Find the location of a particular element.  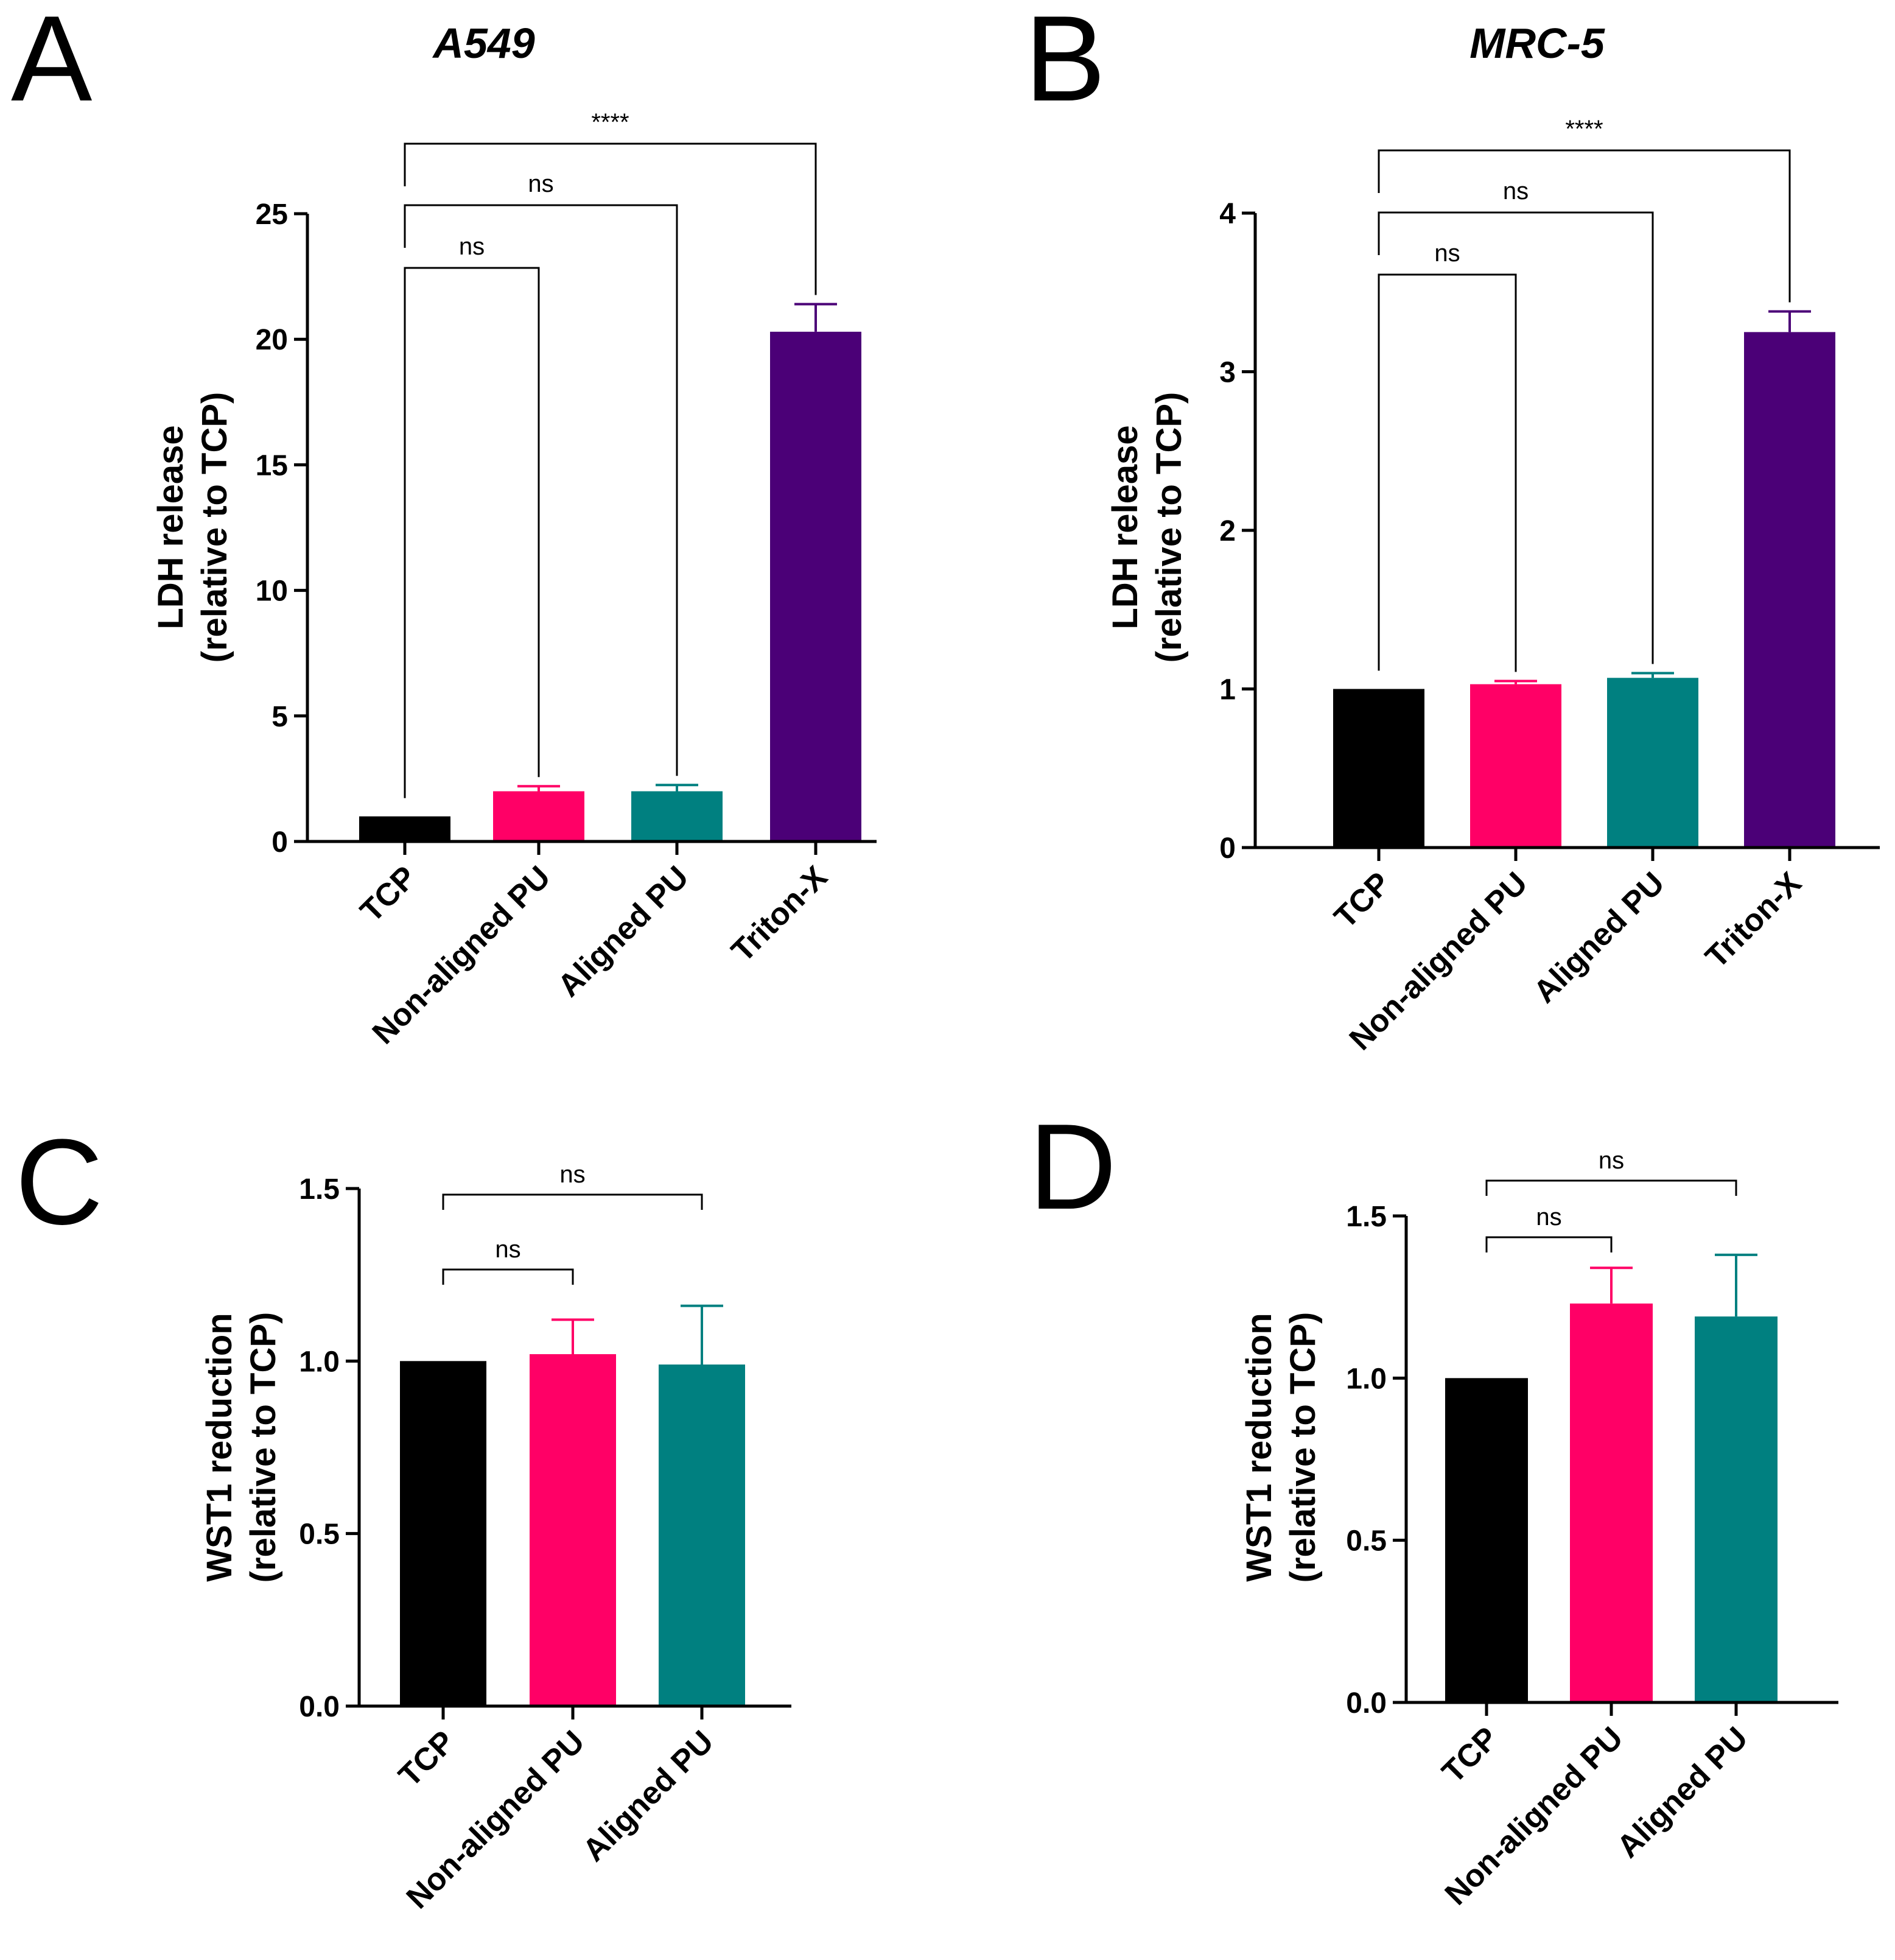

y-tick-label-D-2: 1.0 is located at coordinates (1366, 1379).